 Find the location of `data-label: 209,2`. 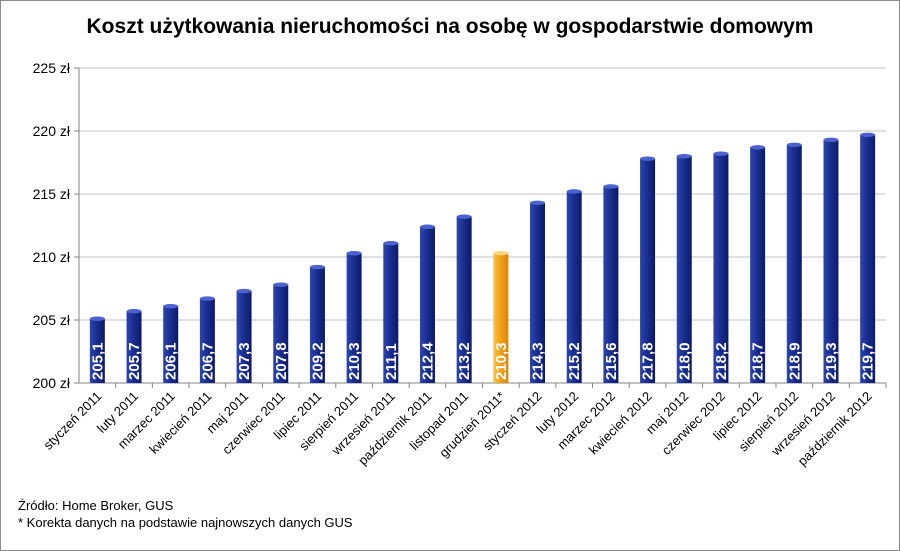

data-label: 209,2 is located at coordinates (317, 361).